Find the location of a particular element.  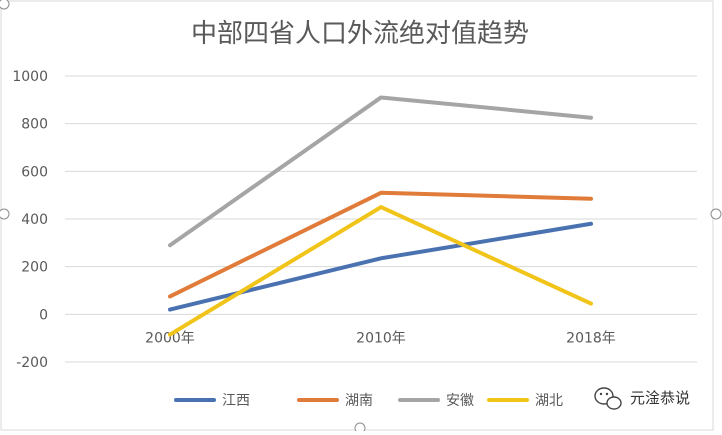

x-tick-label: 2000年 is located at coordinates (170, 338).